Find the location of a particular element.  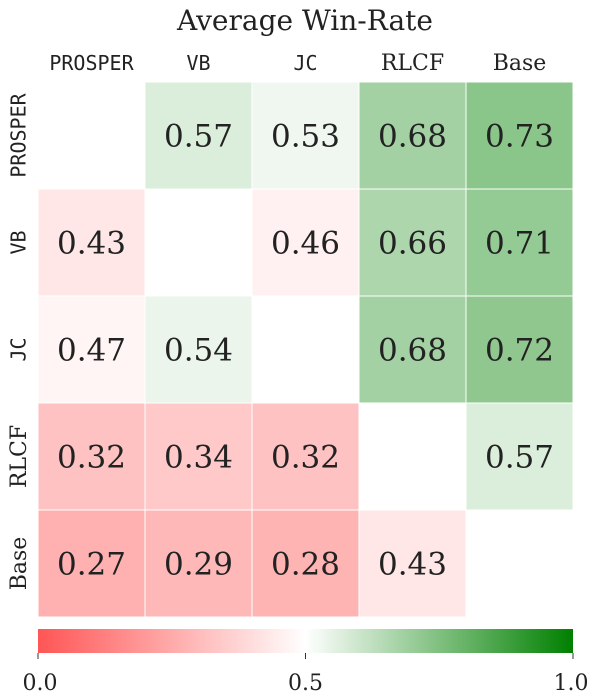

heatmap-value-label: 0.47 is located at coordinates (91, 351).